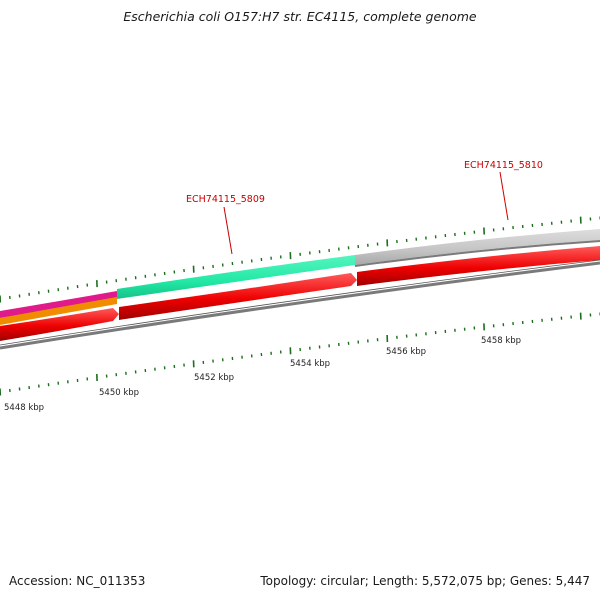 The image size is (600, 600). Describe the element at coordinates (58, 304) in the screenshot. I see `magenta-feature` at that location.